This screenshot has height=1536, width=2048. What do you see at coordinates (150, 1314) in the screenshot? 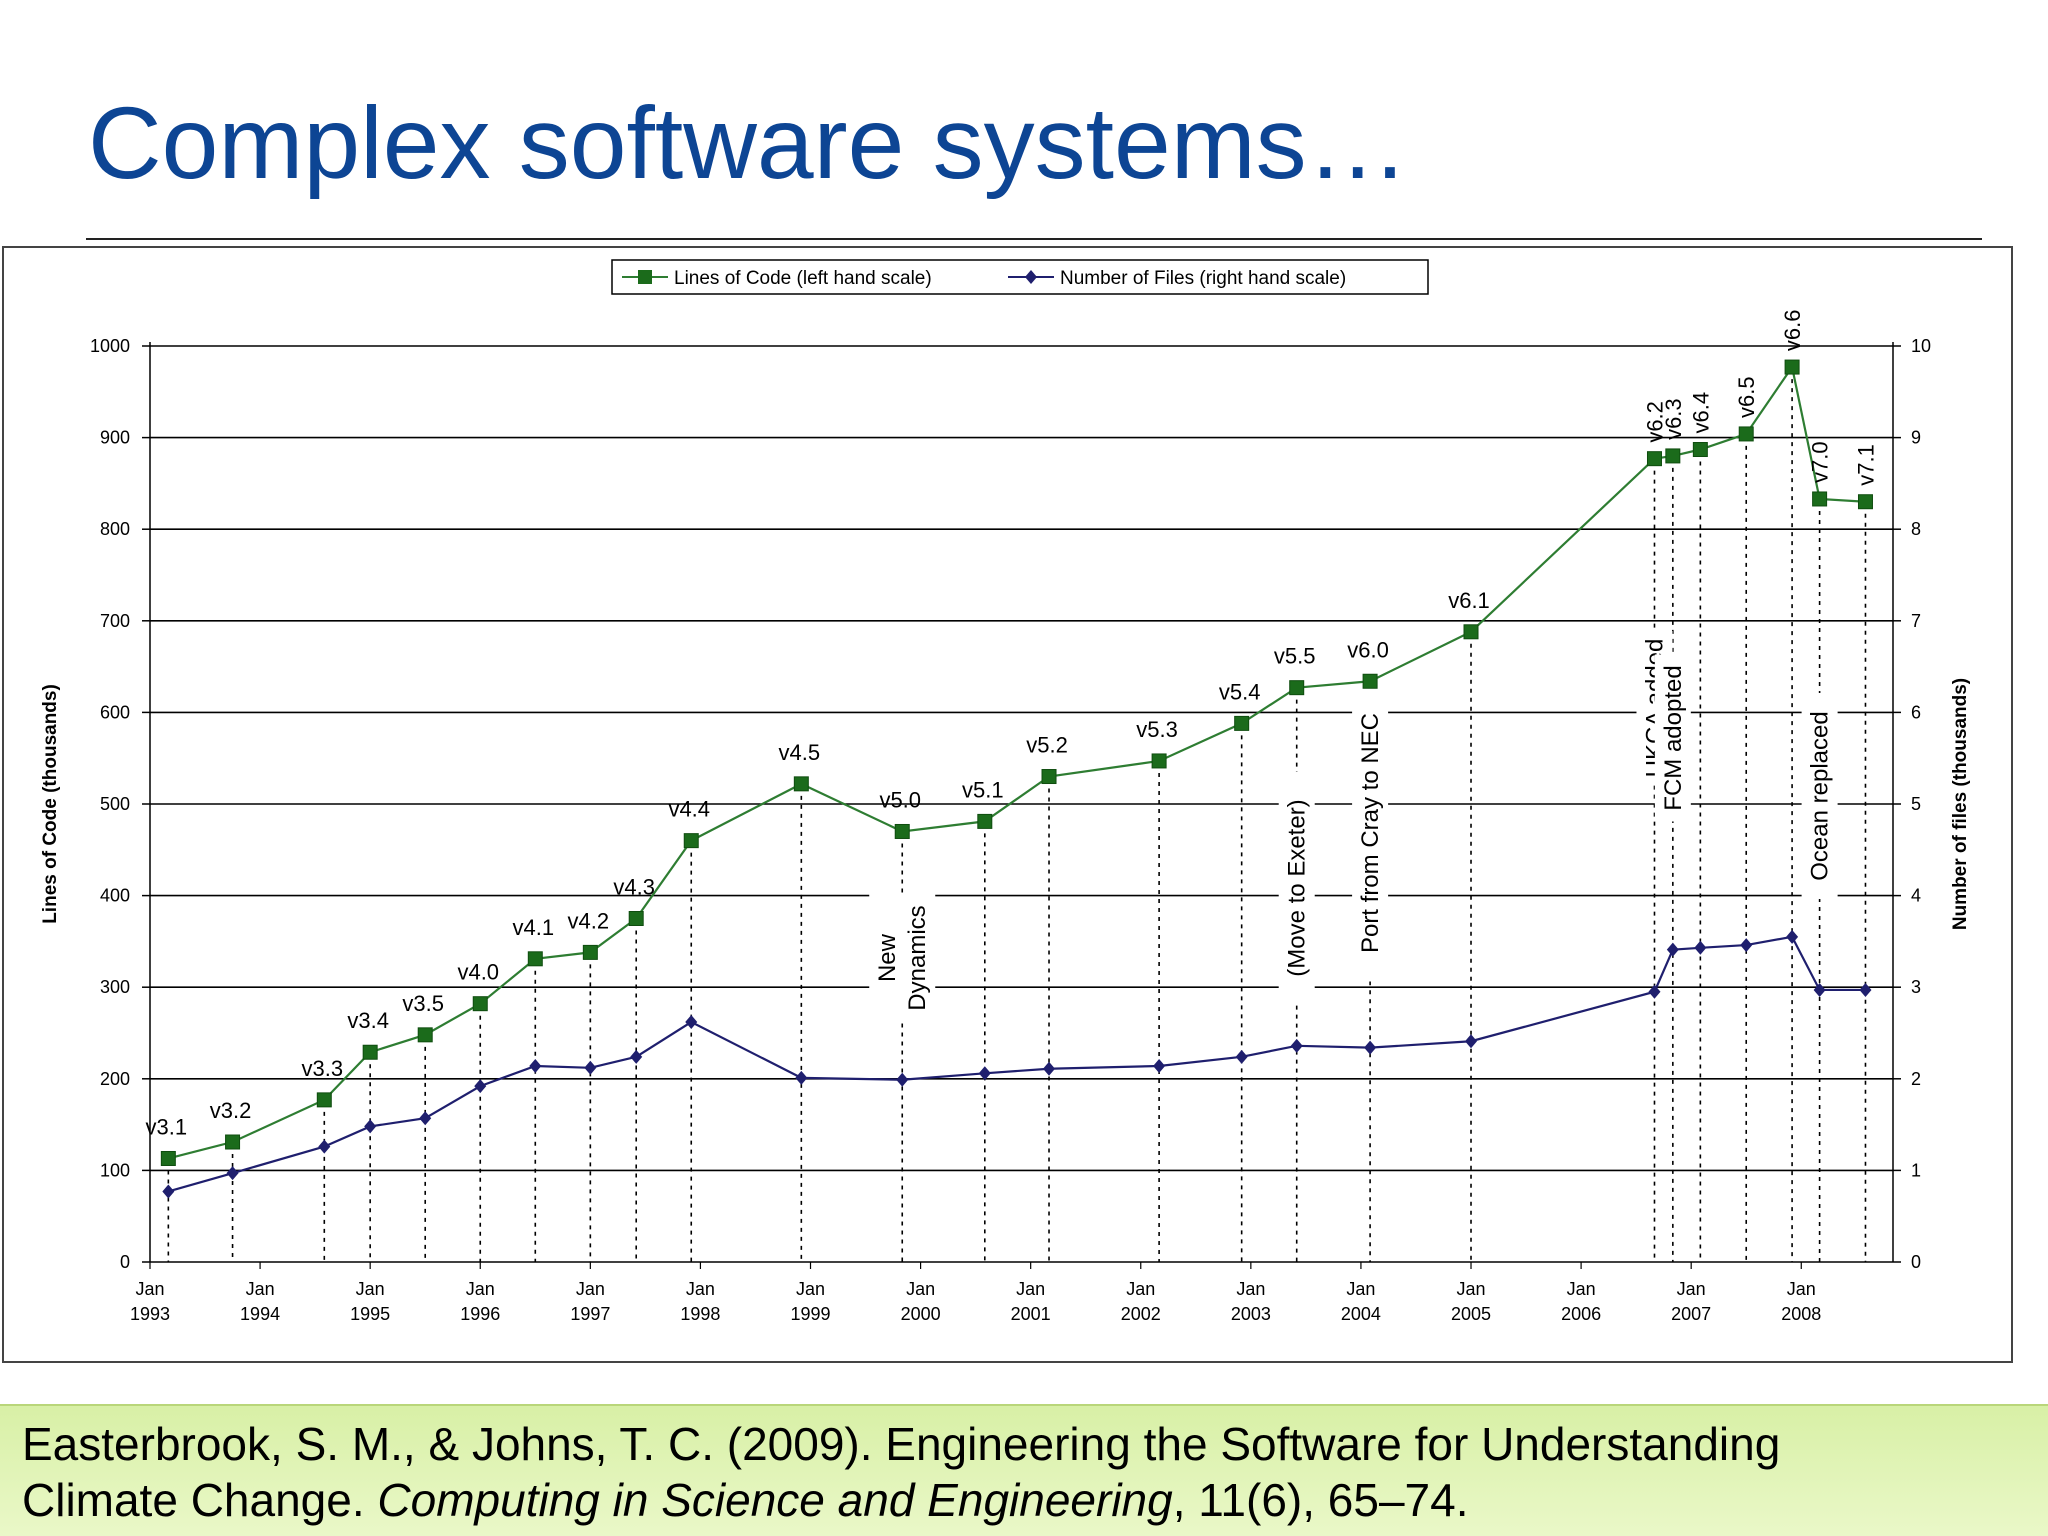
I see `x-tick-label-year: 1993` at bounding box center [150, 1314].